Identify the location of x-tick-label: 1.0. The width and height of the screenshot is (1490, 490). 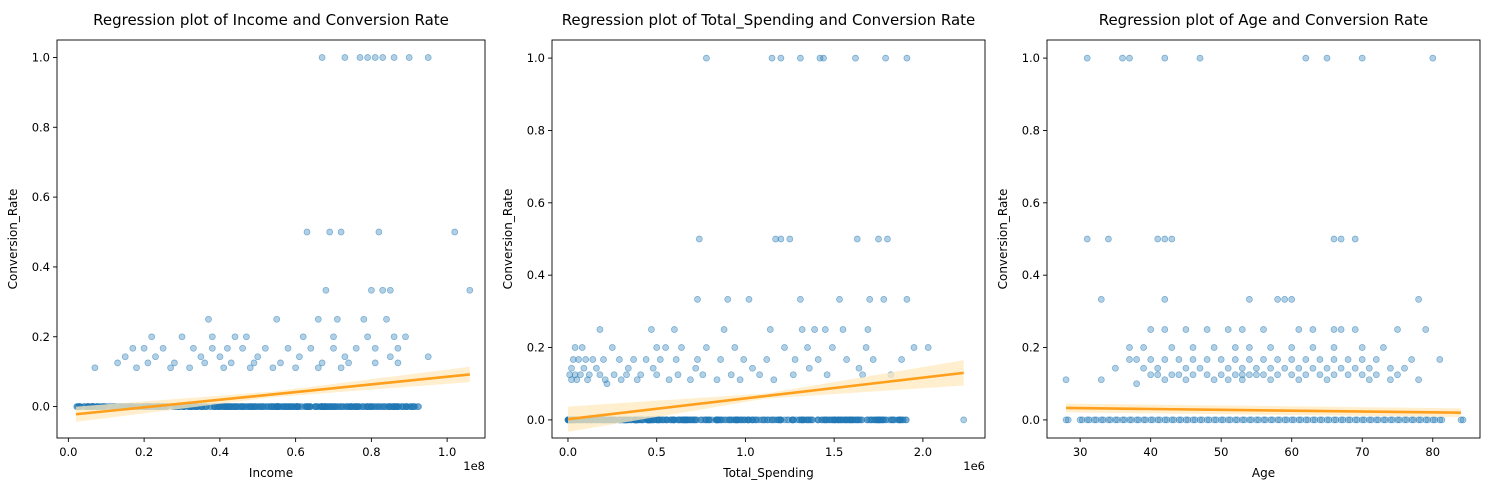
(447, 452).